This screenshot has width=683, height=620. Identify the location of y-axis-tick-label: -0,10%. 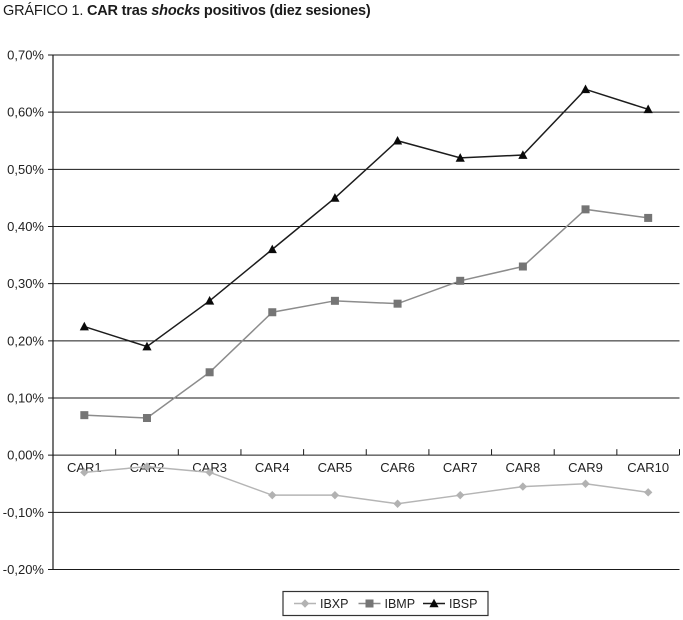
(24, 512).